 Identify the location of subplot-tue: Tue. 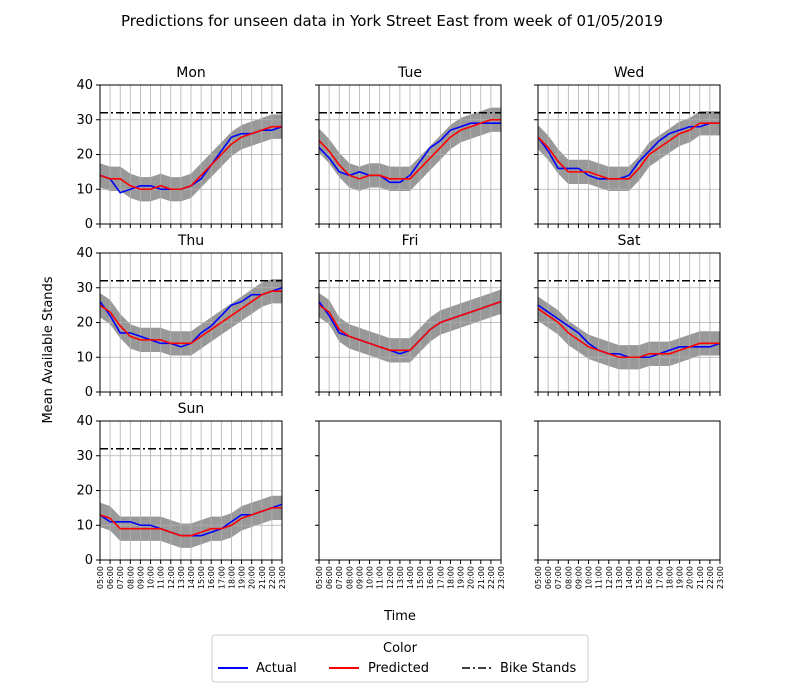
(408, 146).